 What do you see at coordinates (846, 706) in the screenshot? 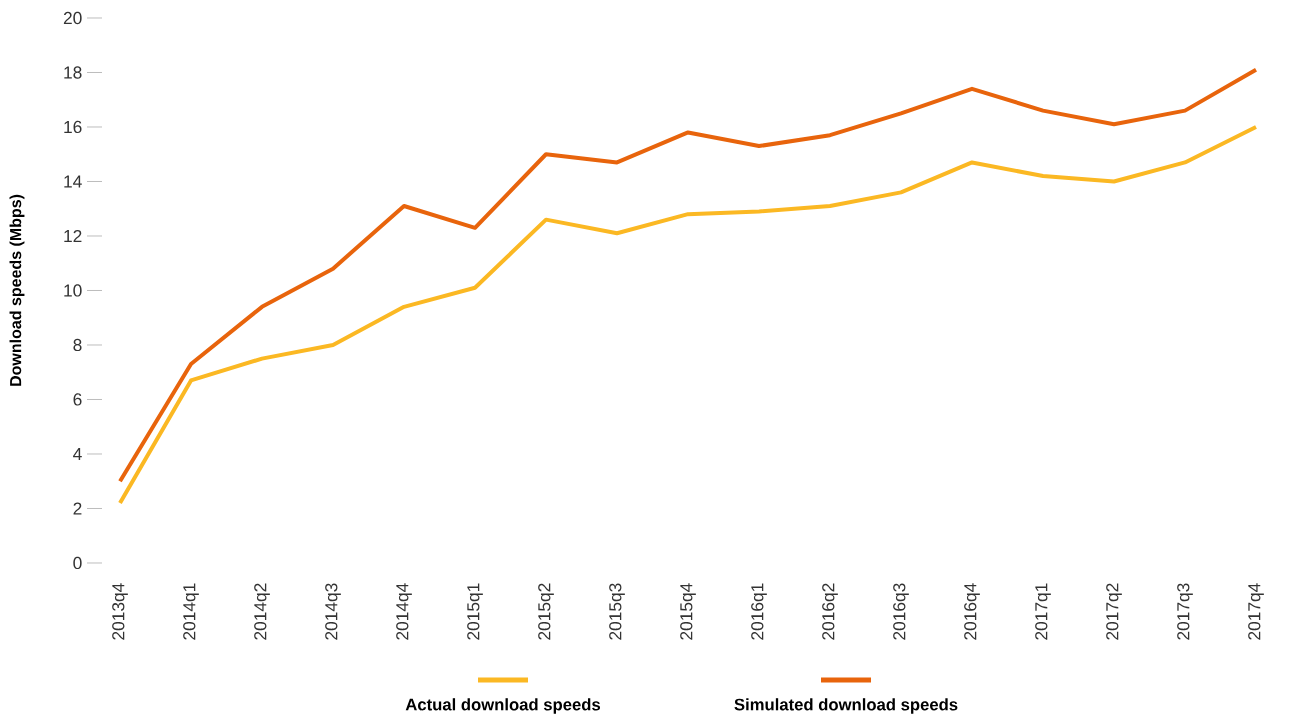
I see `legend-label: Simulated download speeds` at bounding box center [846, 706].